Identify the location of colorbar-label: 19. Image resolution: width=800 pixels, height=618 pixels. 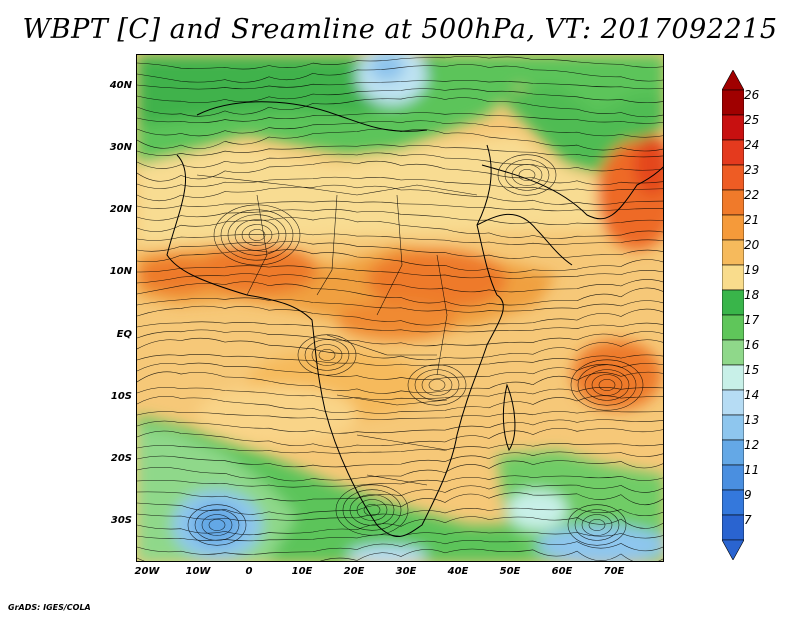
(752, 270).